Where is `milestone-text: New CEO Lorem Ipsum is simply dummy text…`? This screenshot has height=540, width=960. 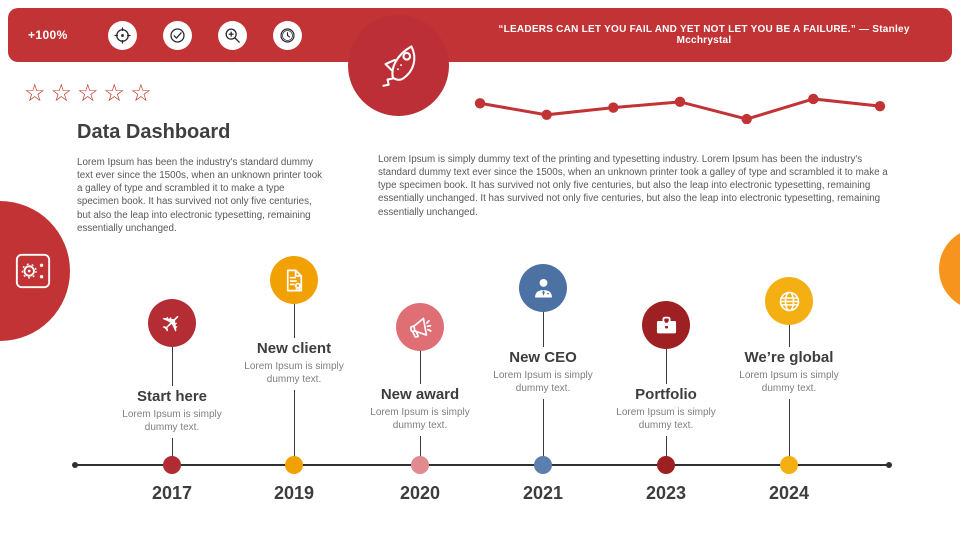
milestone-text: New CEO Lorem Ipsum is simply dummy text… is located at coordinates (543, 373).